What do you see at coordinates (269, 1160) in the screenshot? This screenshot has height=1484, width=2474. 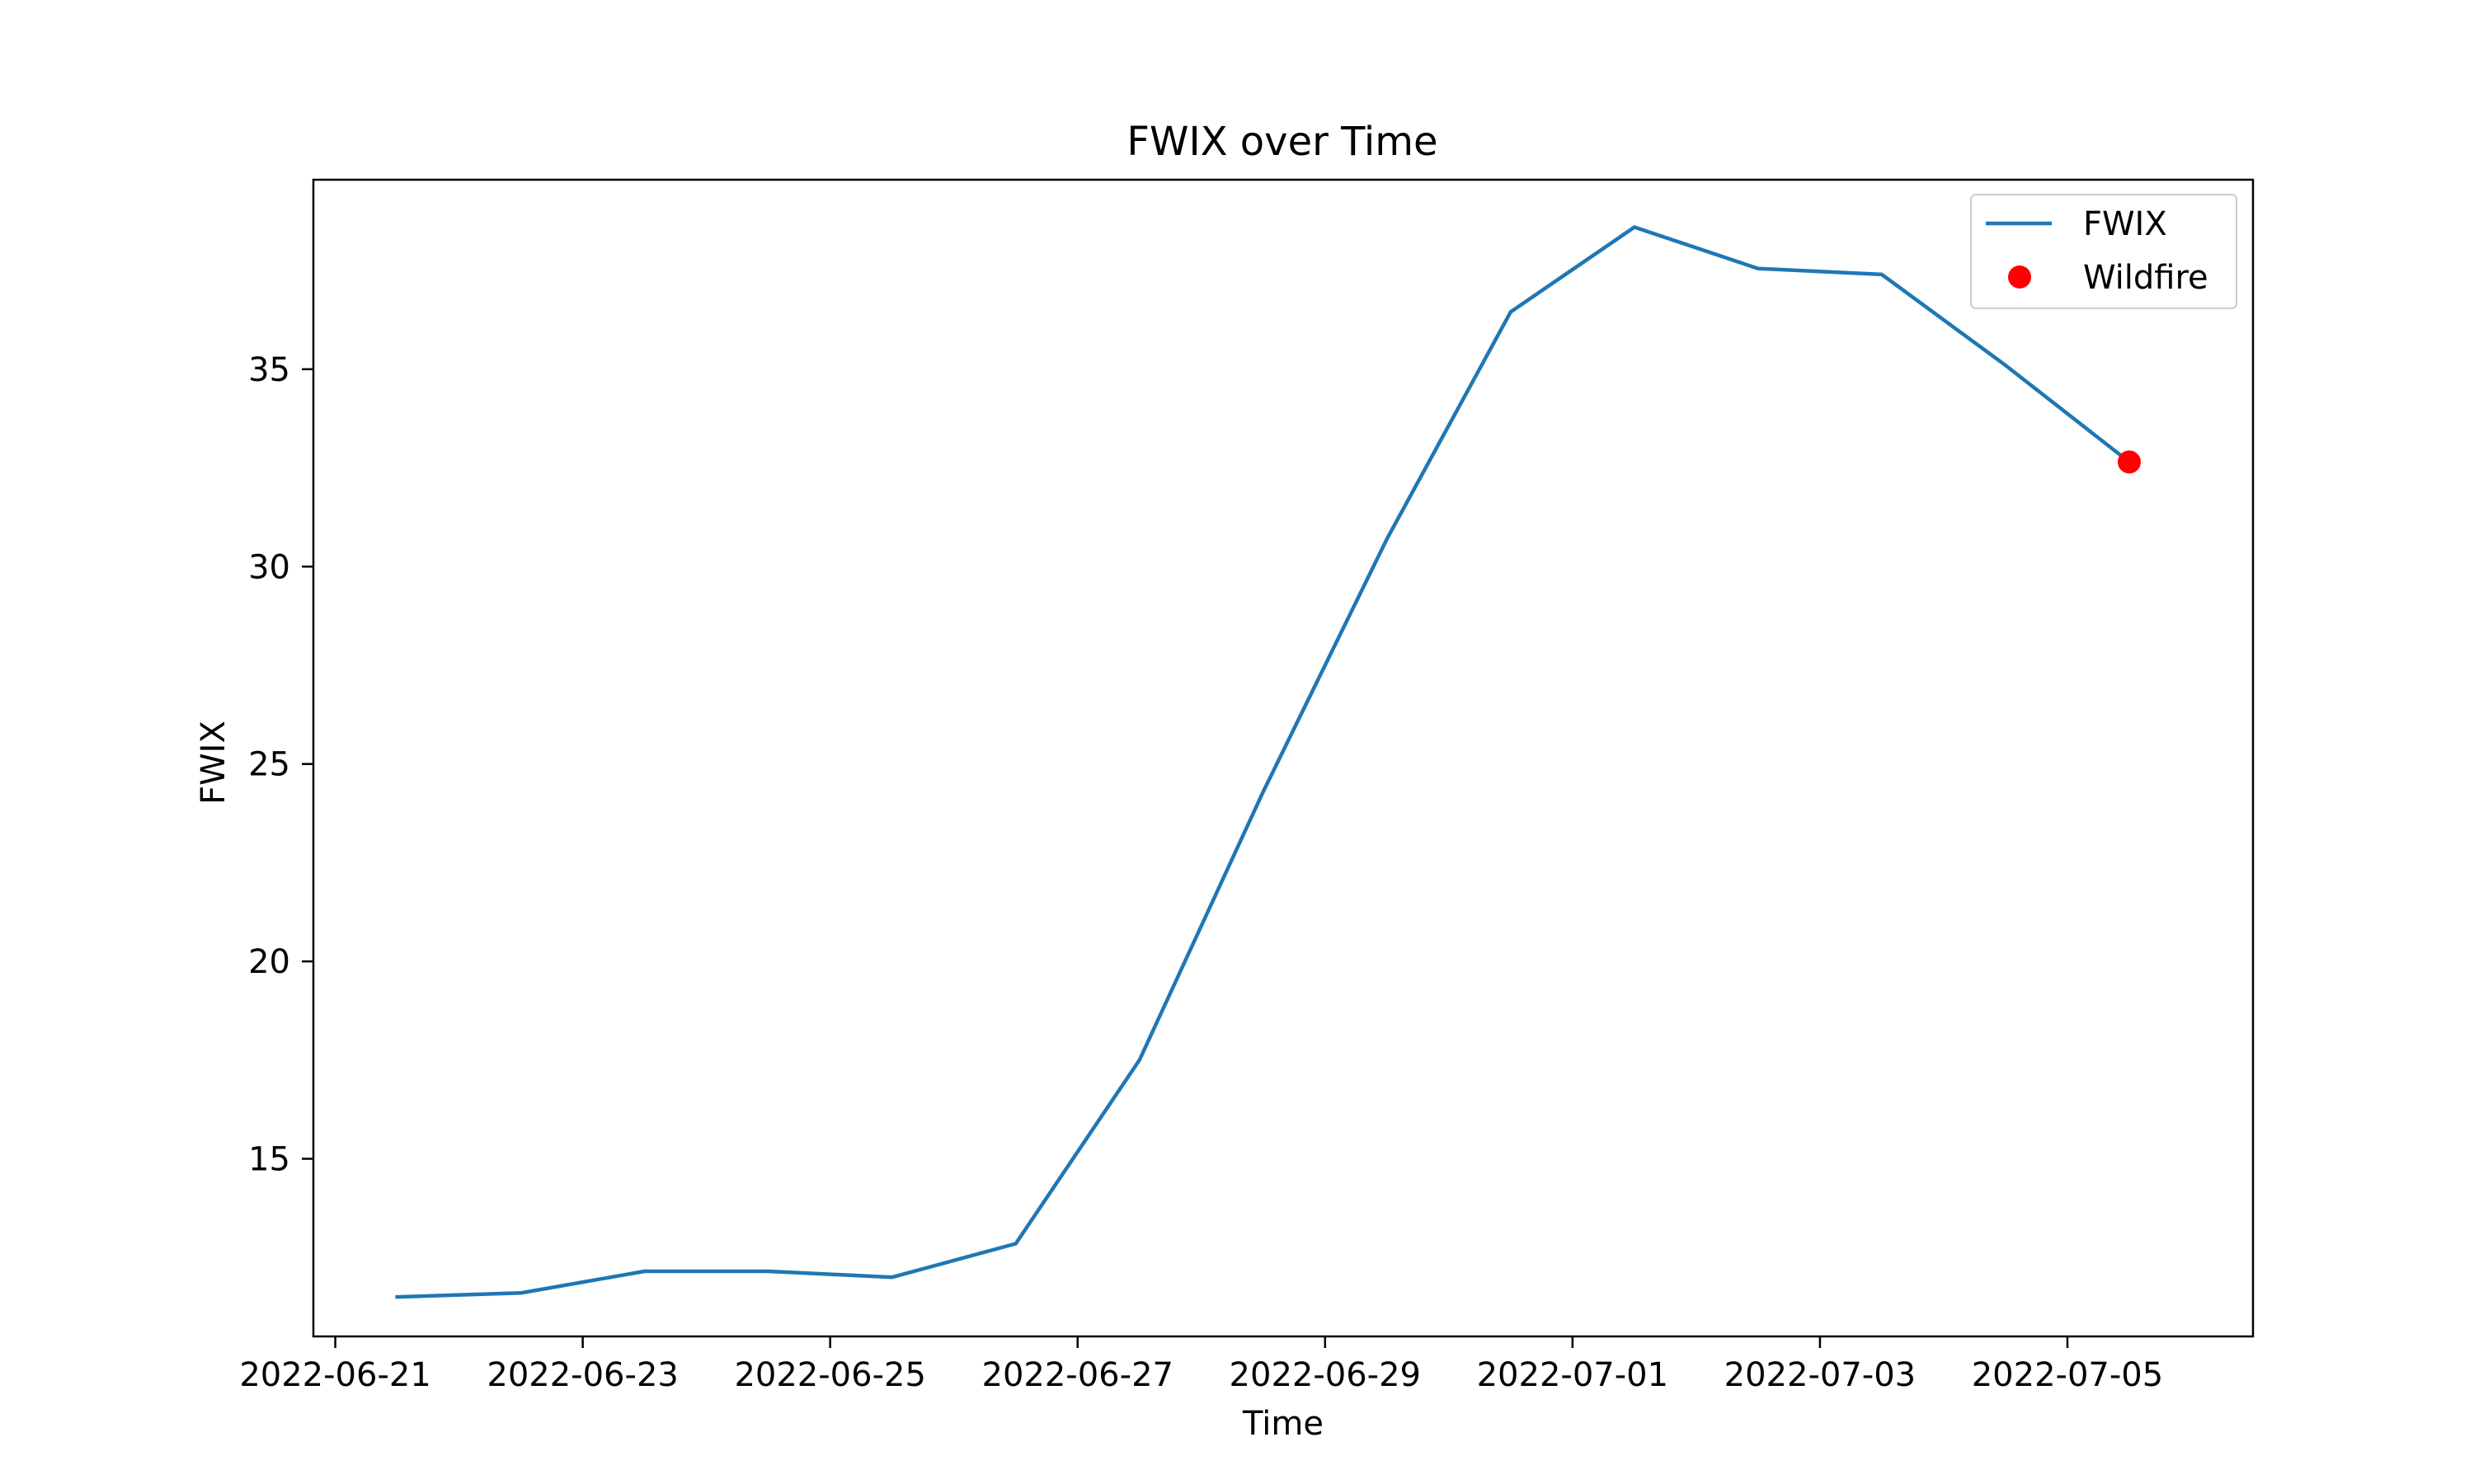 I see `y-tick-label: 15` at bounding box center [269, 1160].